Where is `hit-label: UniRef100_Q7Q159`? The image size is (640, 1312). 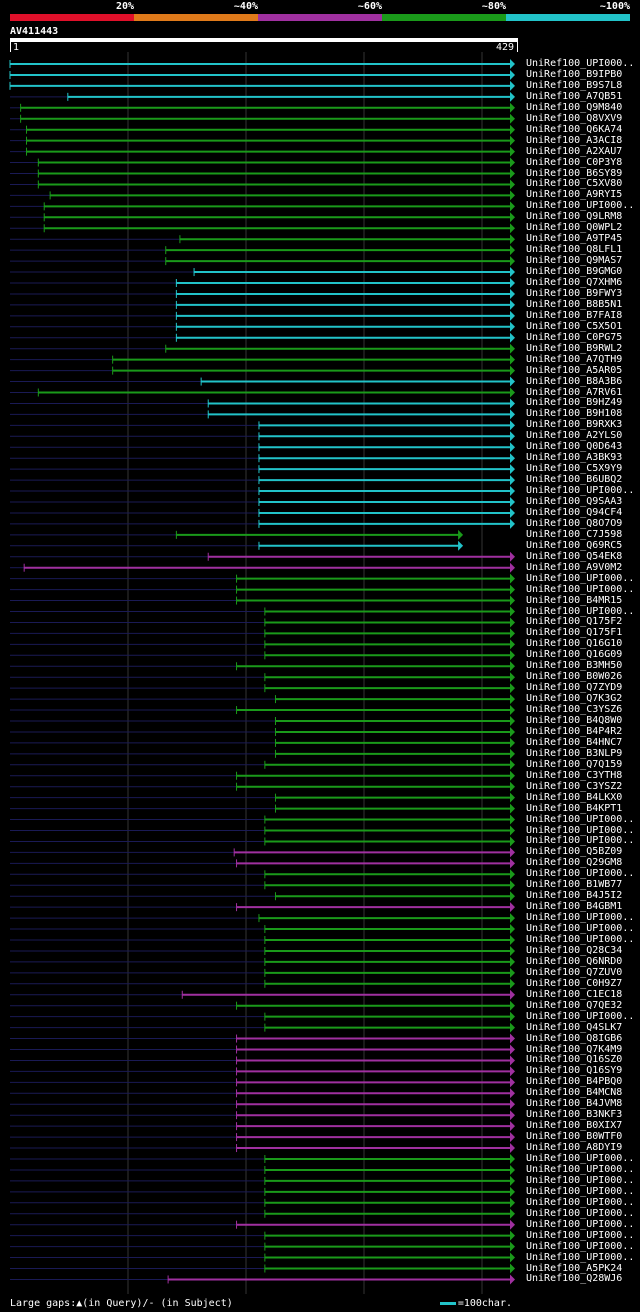
hit-label: UniRef100_Q7Q159 is located at coordinates (574, 764).